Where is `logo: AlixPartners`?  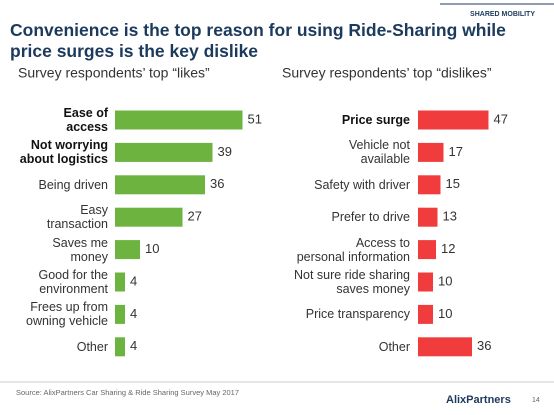 logo: AlixPartners is located at coordinates (478, 400).